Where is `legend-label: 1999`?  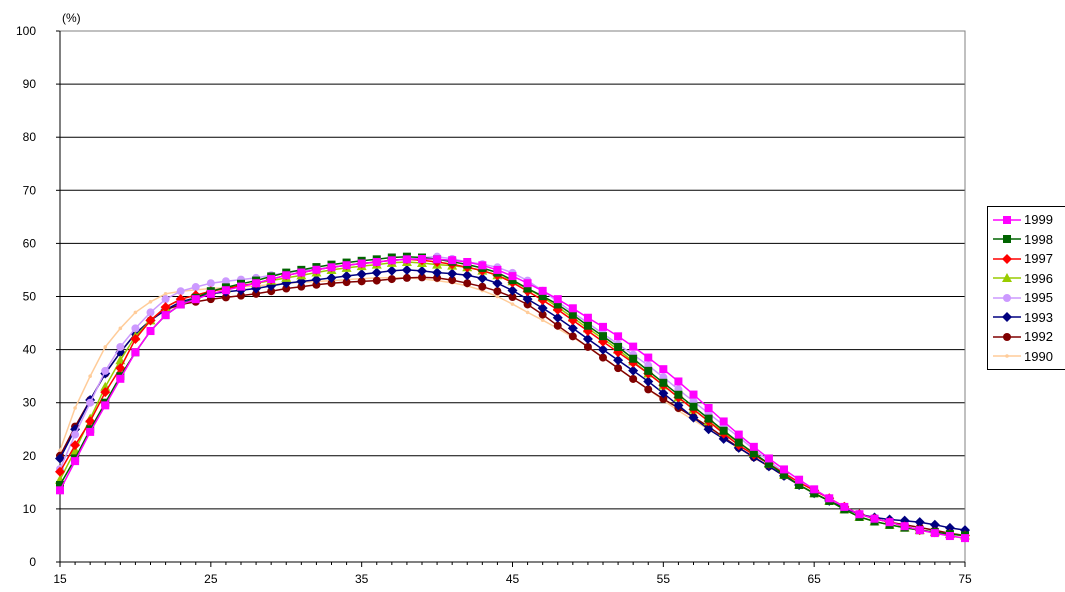 legend-label: 1999 is located at coordinates (1038, 220).